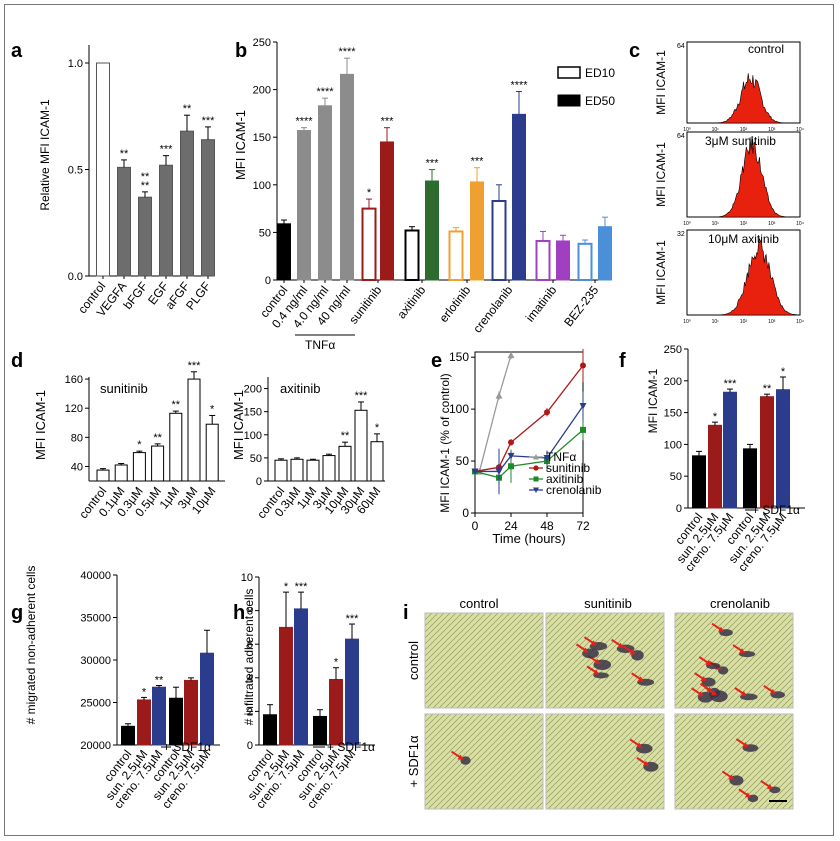 The width and height of the screenshot is (840, 841). I want to click on c-y-max-label: 64, so click(681, 136).